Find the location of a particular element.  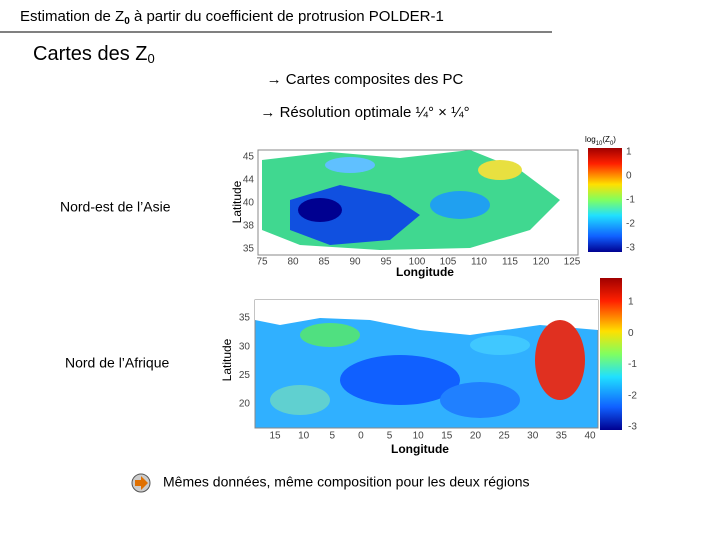

section-title: Cartes des Z0 is located at coordinates (94, 54).